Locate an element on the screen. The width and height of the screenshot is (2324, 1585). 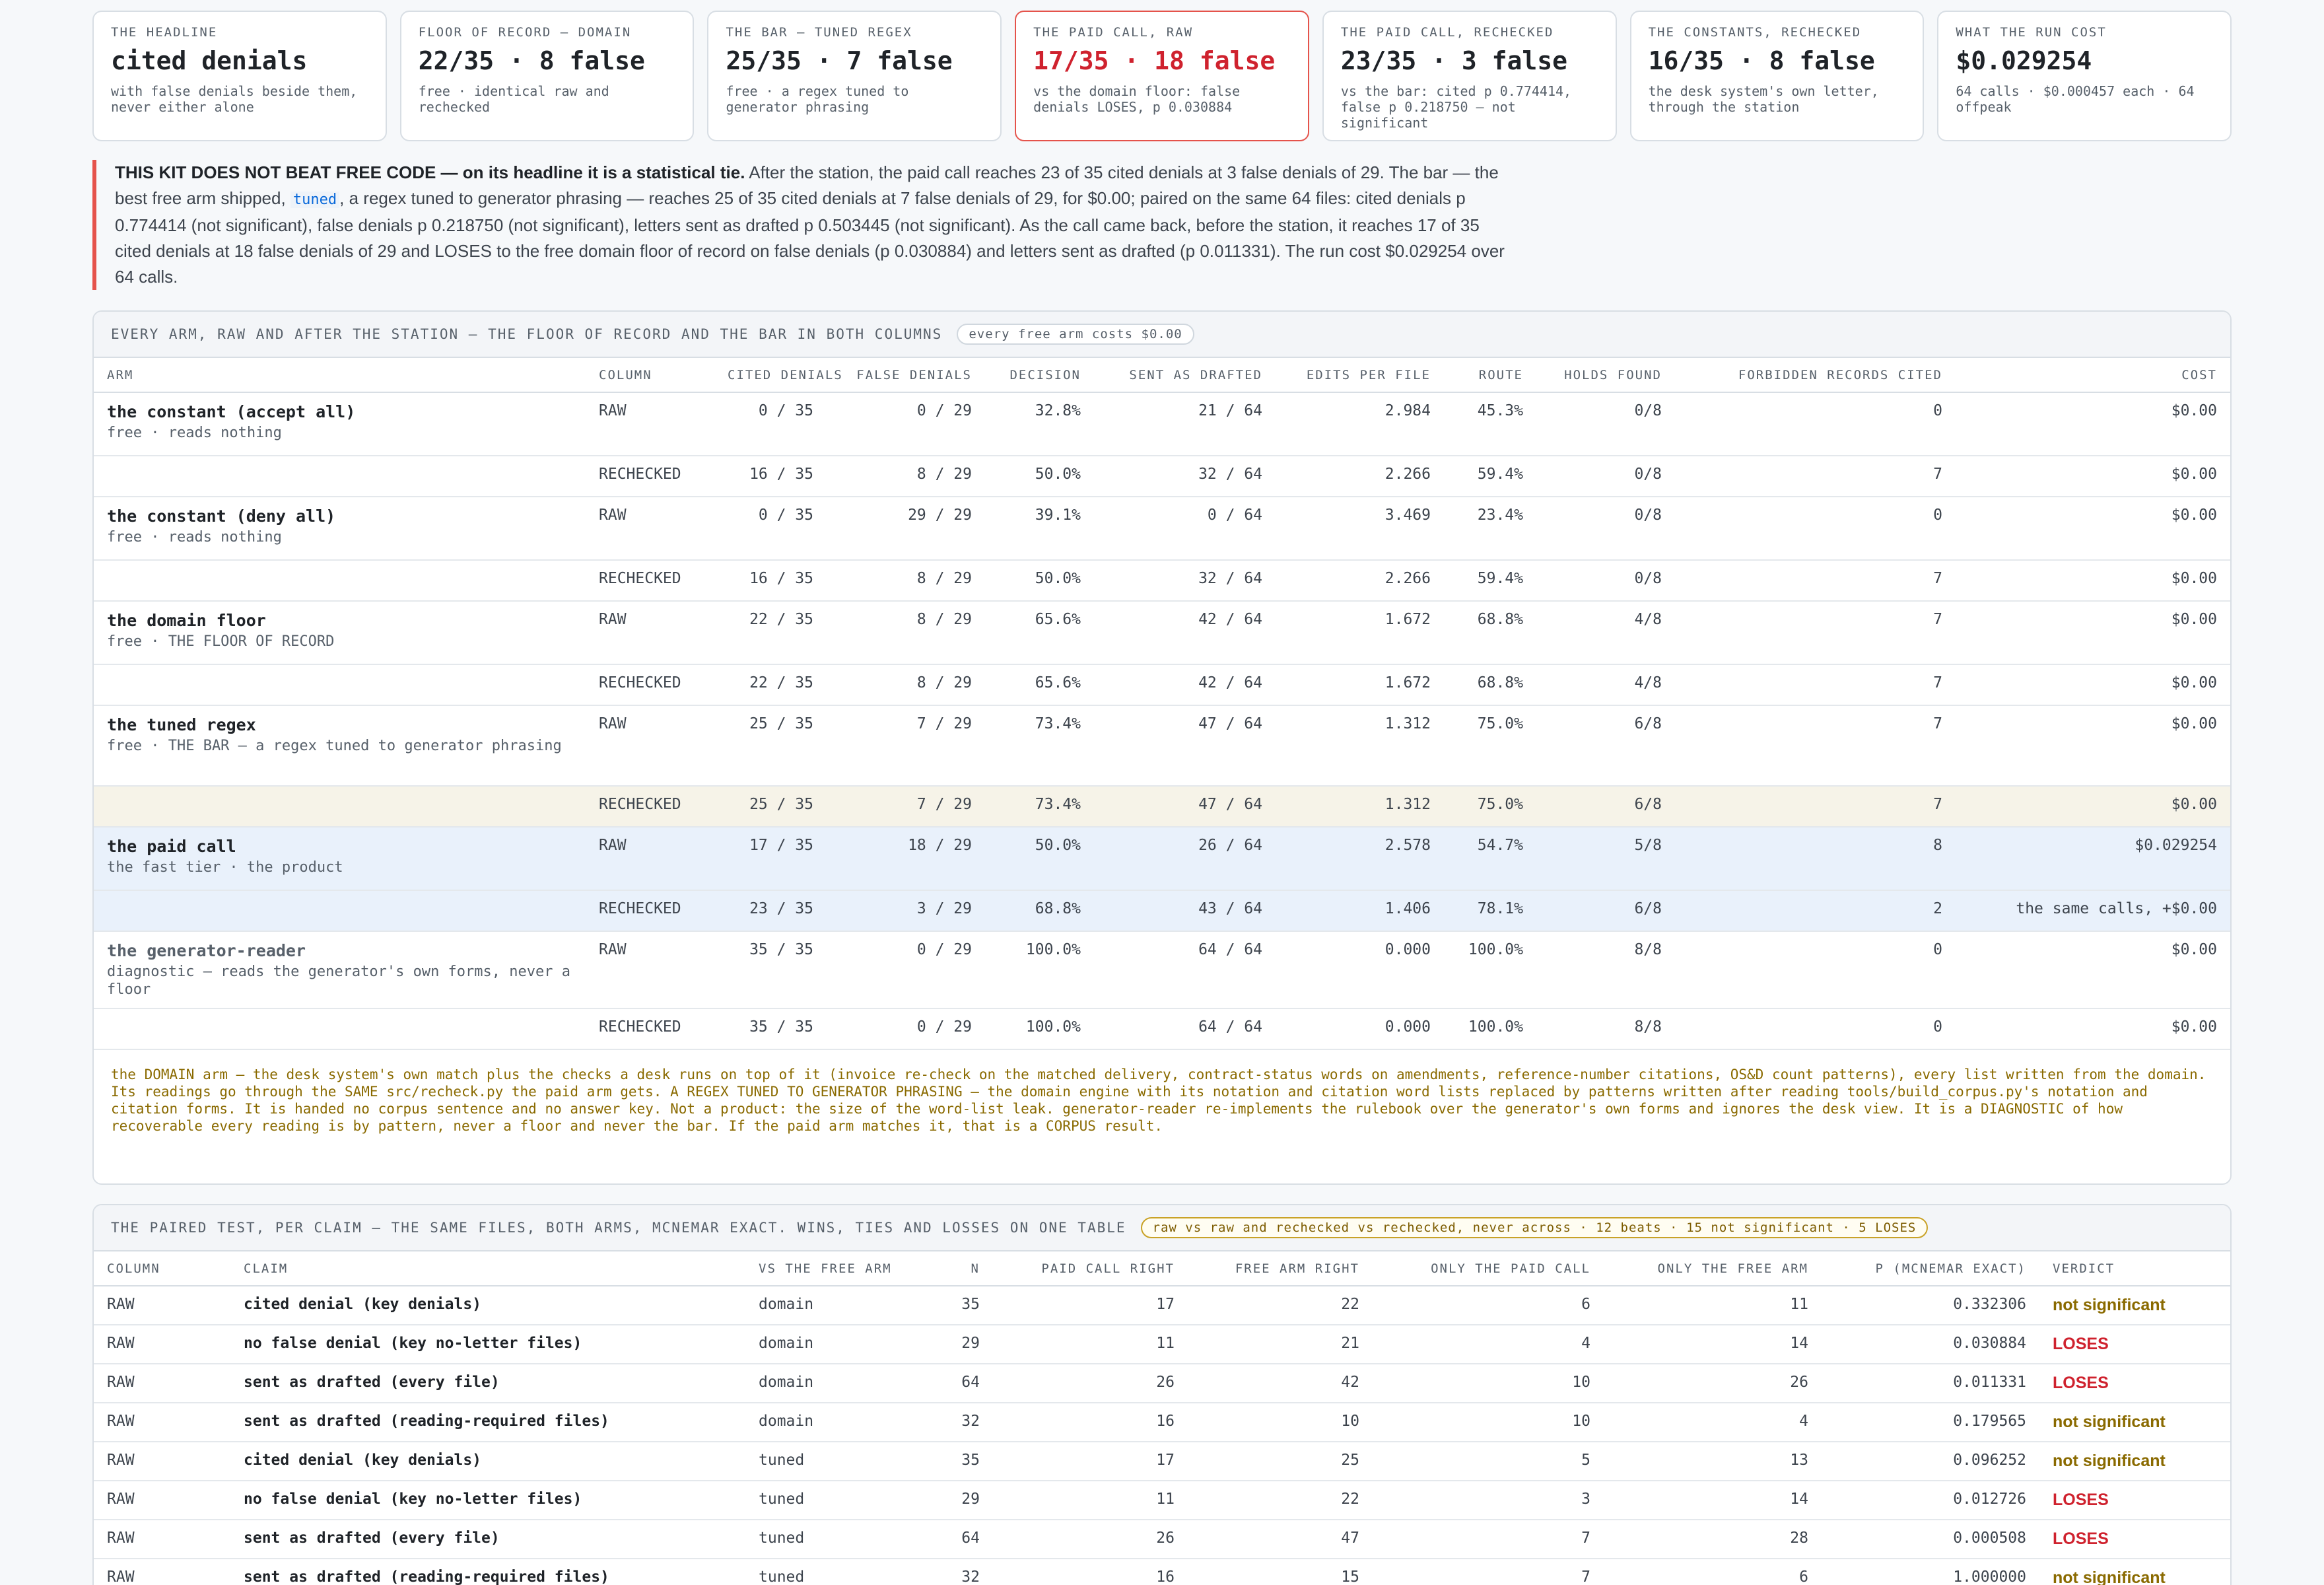
cell-route: 59.4% is located at coordinates (1490, 476).